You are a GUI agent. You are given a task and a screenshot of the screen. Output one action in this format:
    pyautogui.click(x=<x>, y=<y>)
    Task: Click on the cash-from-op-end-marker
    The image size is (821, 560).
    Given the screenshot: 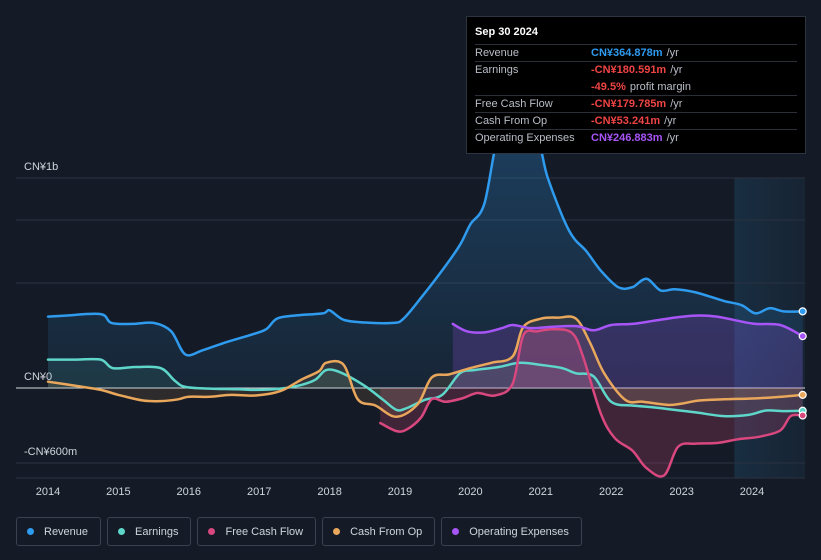 What is the action you would take?
    pyautogui.click(x=802, y=394)
    